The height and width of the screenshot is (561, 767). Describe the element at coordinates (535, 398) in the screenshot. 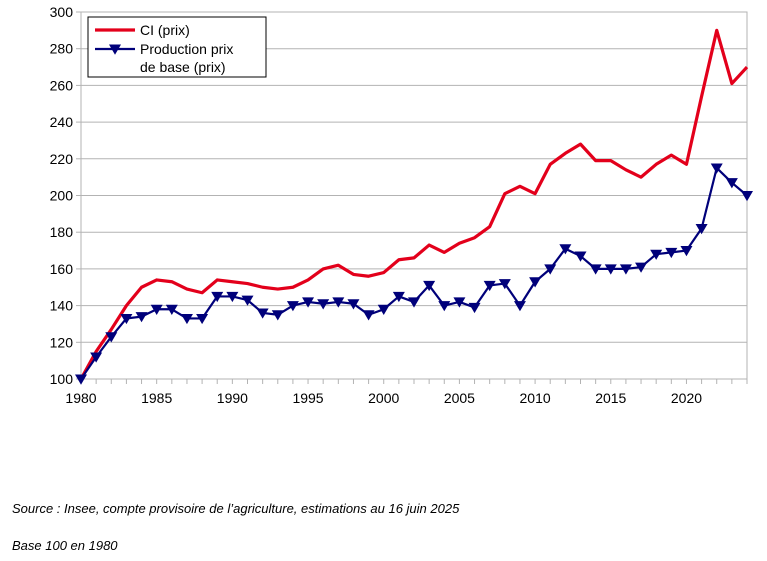

I see `x-tick-label: 2010` at that location.